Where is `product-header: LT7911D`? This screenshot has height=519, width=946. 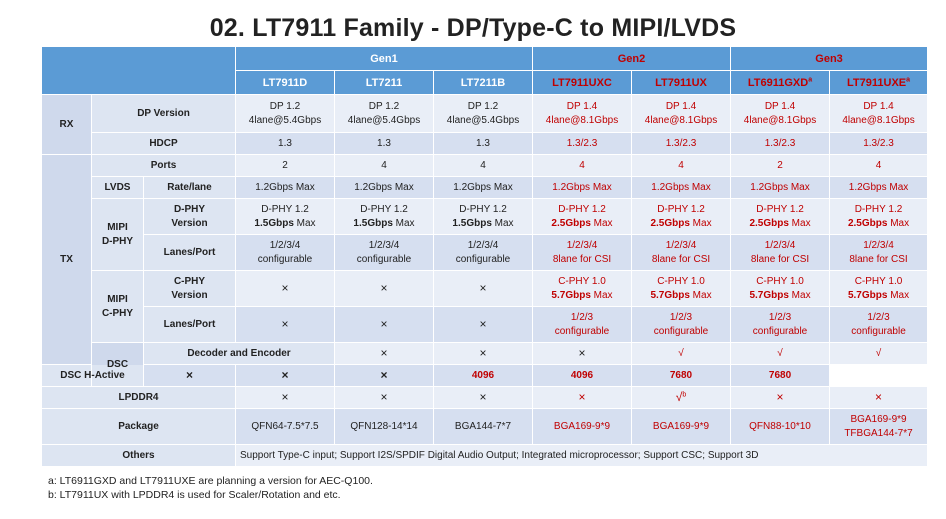
product-header: LT7911D is located at coordinates (285, 82).